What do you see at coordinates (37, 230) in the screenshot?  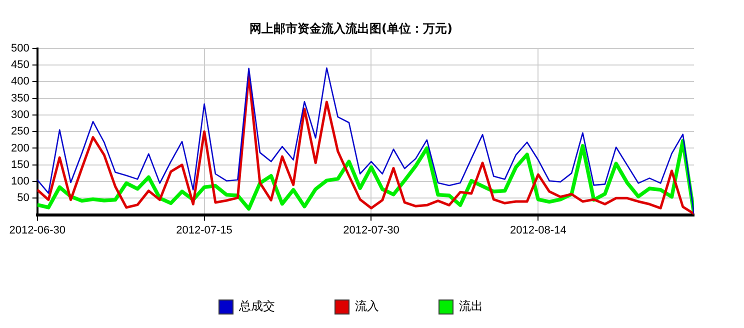 I see `x-tick-label: 2012-06-30` at bounding box center [37, 230].